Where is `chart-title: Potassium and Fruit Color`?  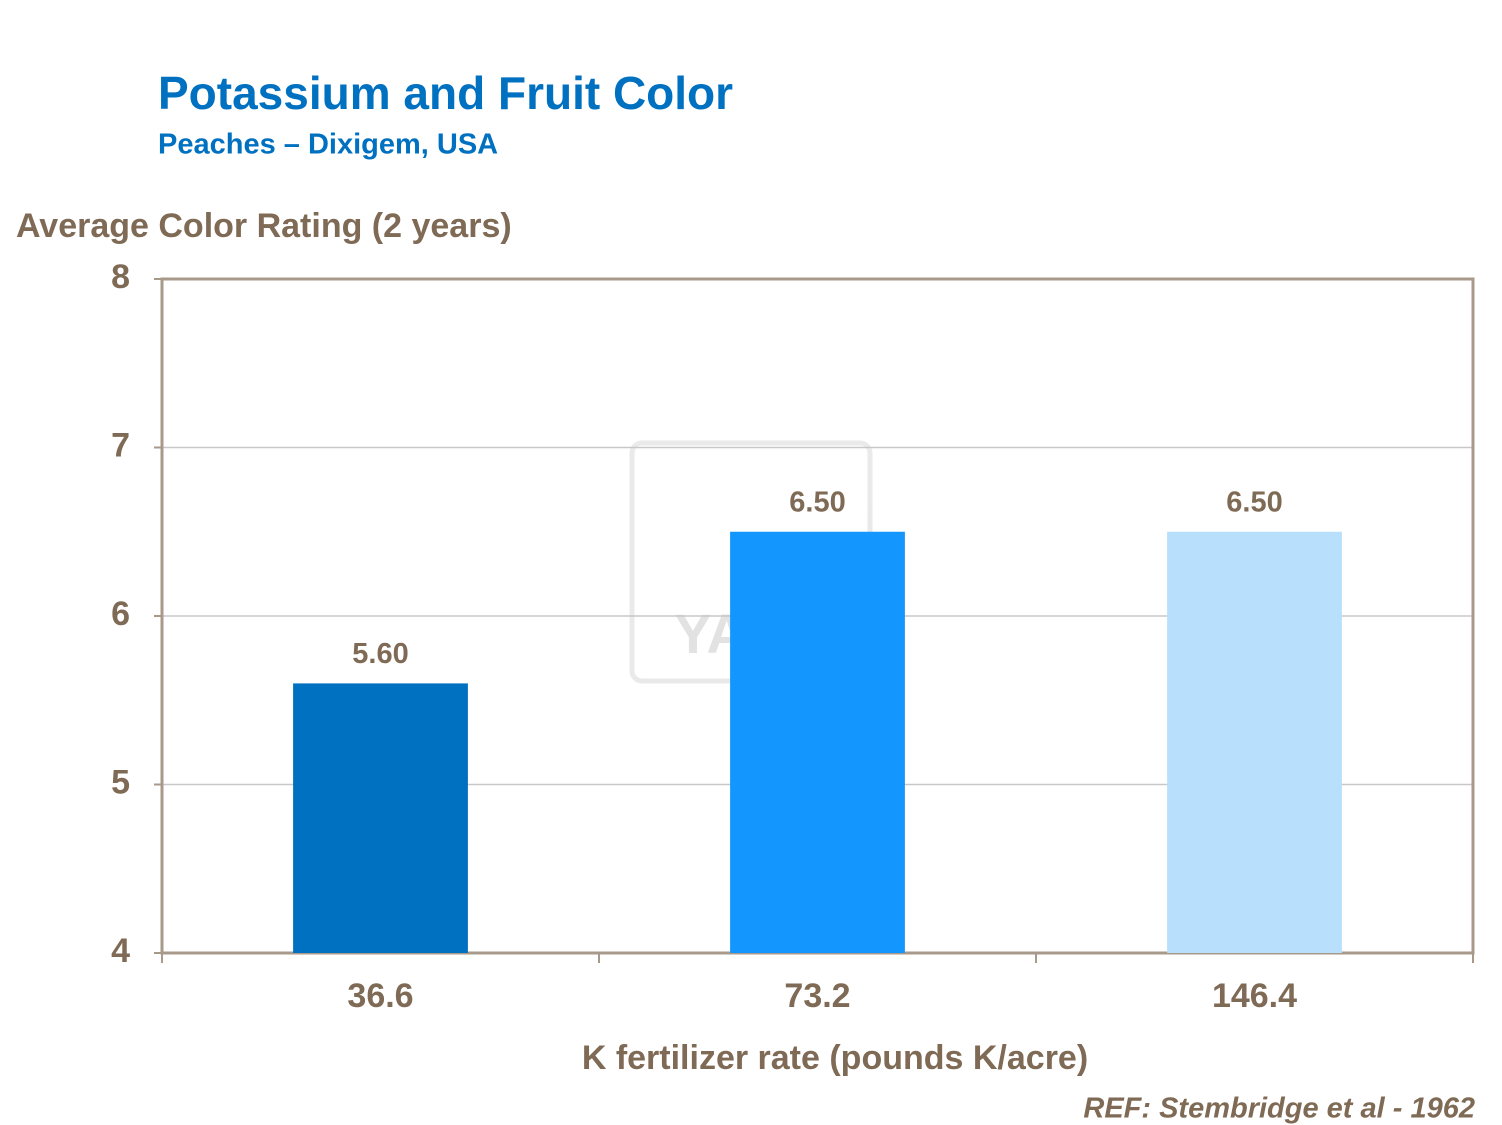
chart-title: Potassium and Fruit Color is located at coordinates (445, 93).